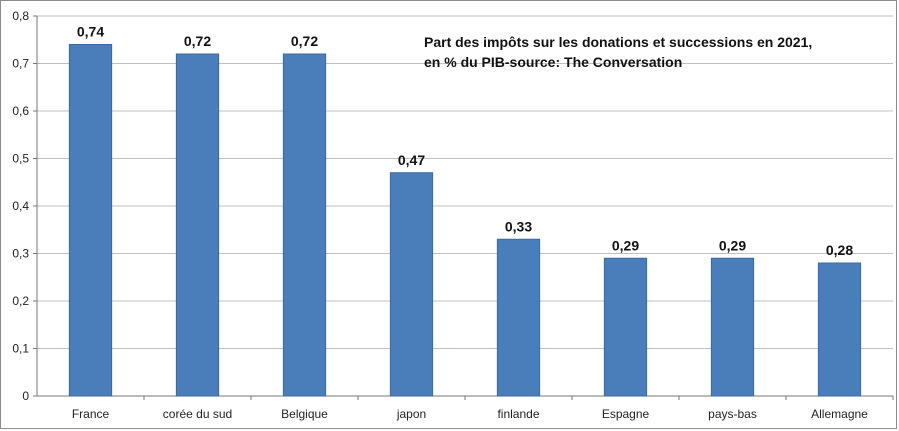 The height and width of the screenshot is (431, 899). I want to click on x-tick-label: pays-bas, so click(732, 414).